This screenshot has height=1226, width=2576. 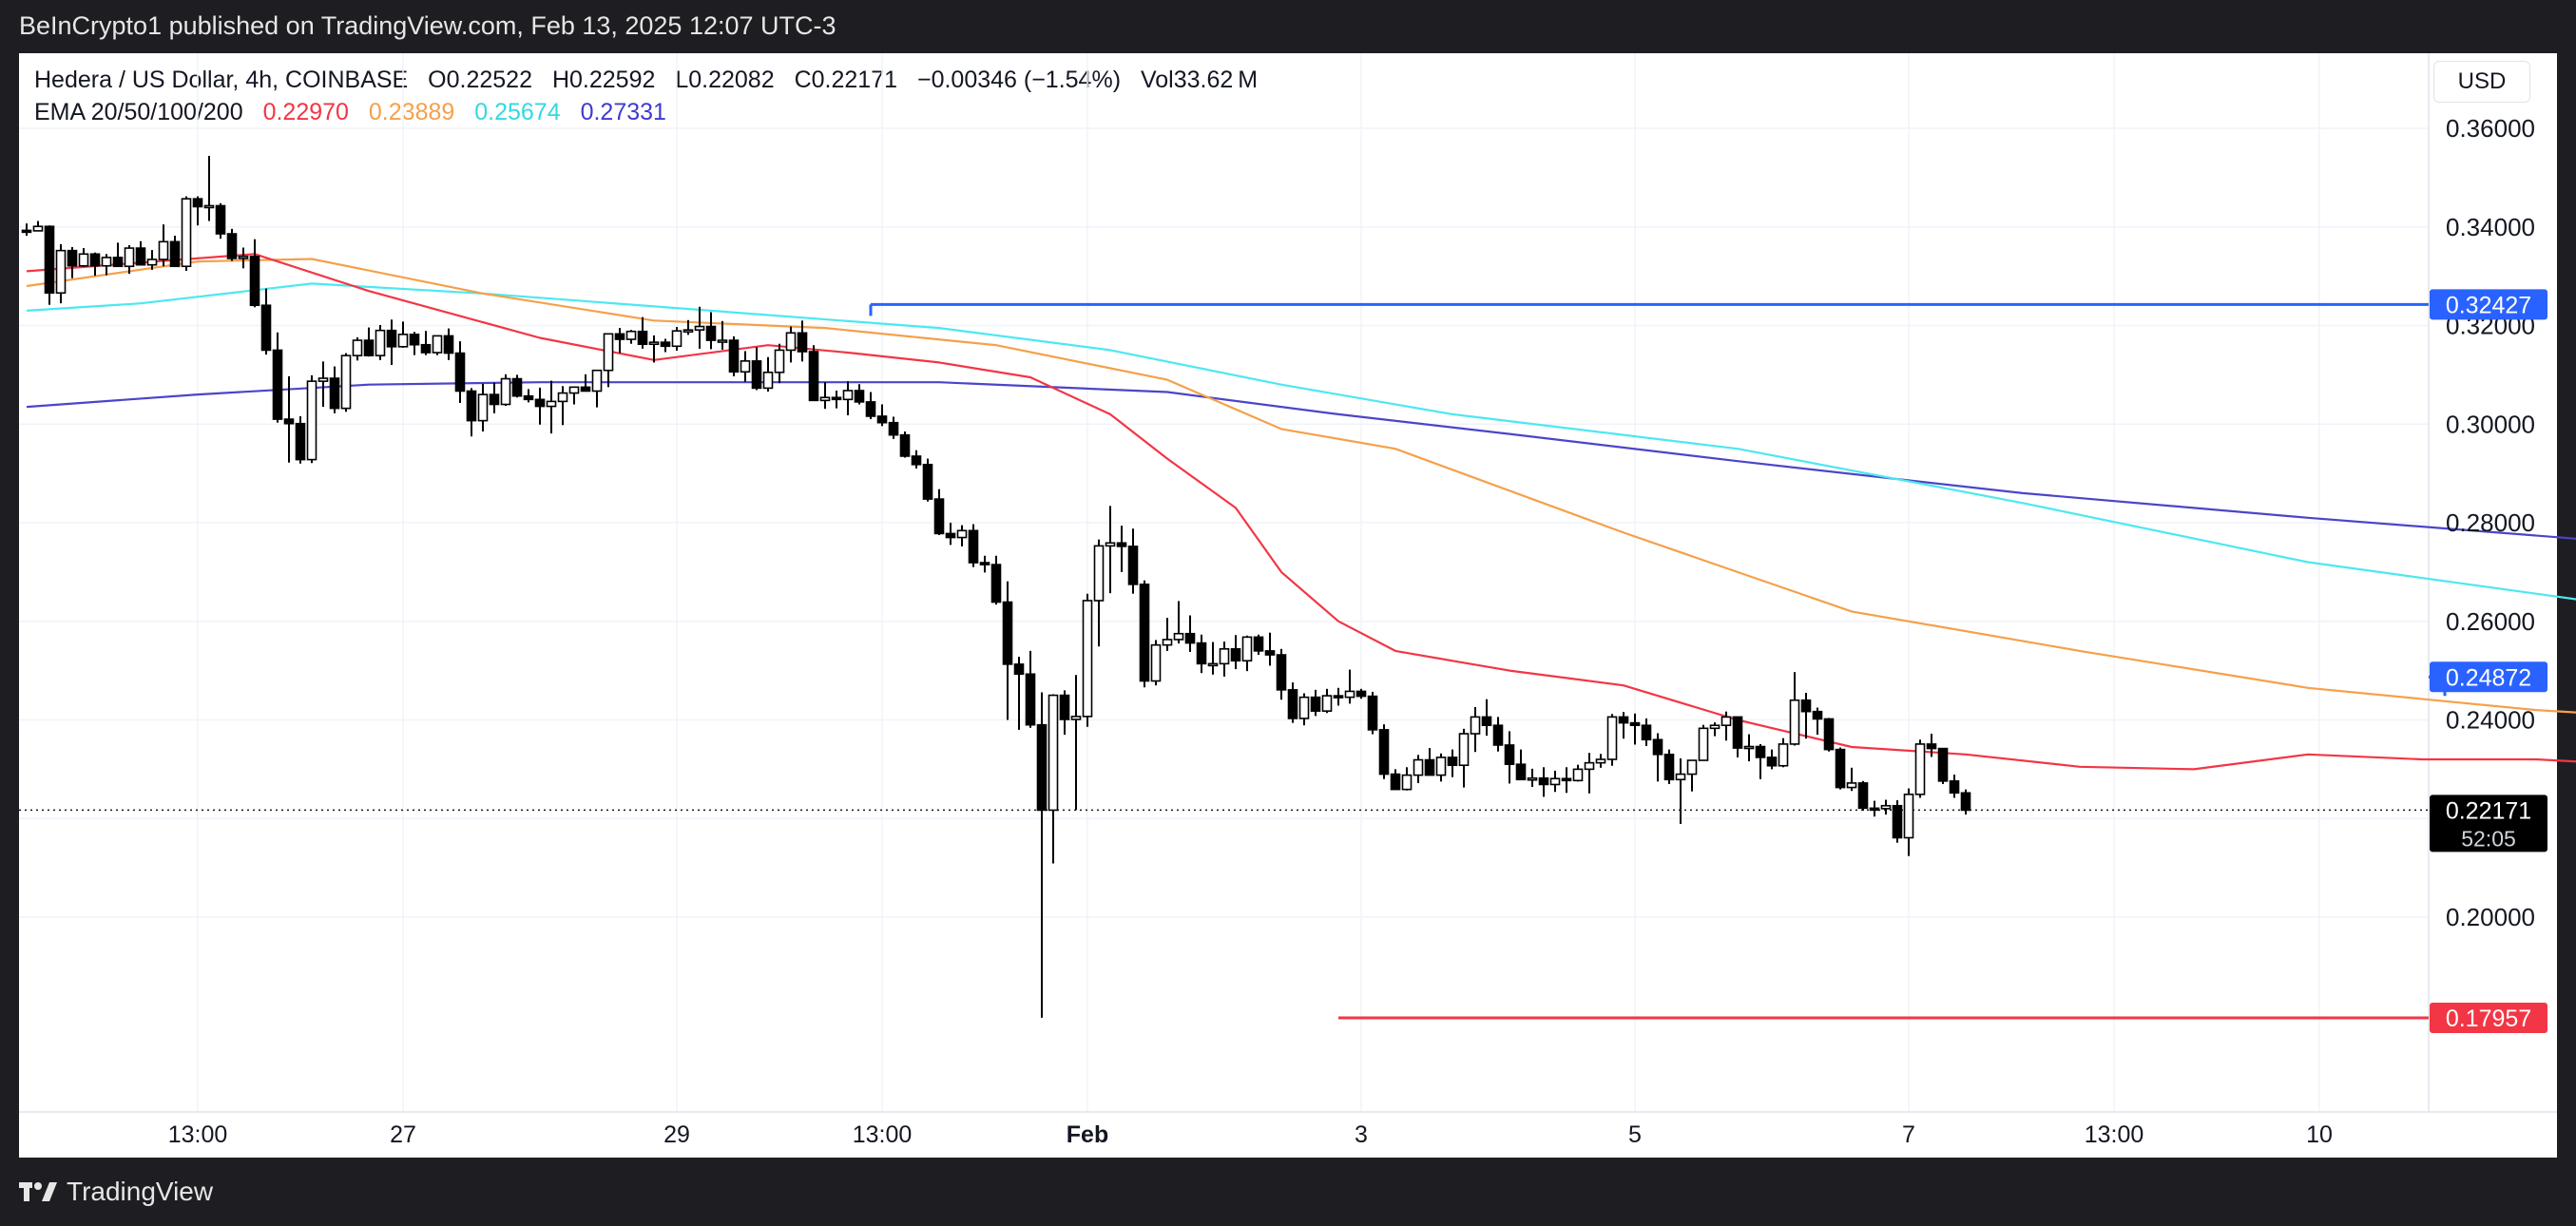 I want to click on tradingview-logo-icon, so click(x=38, y=1192).